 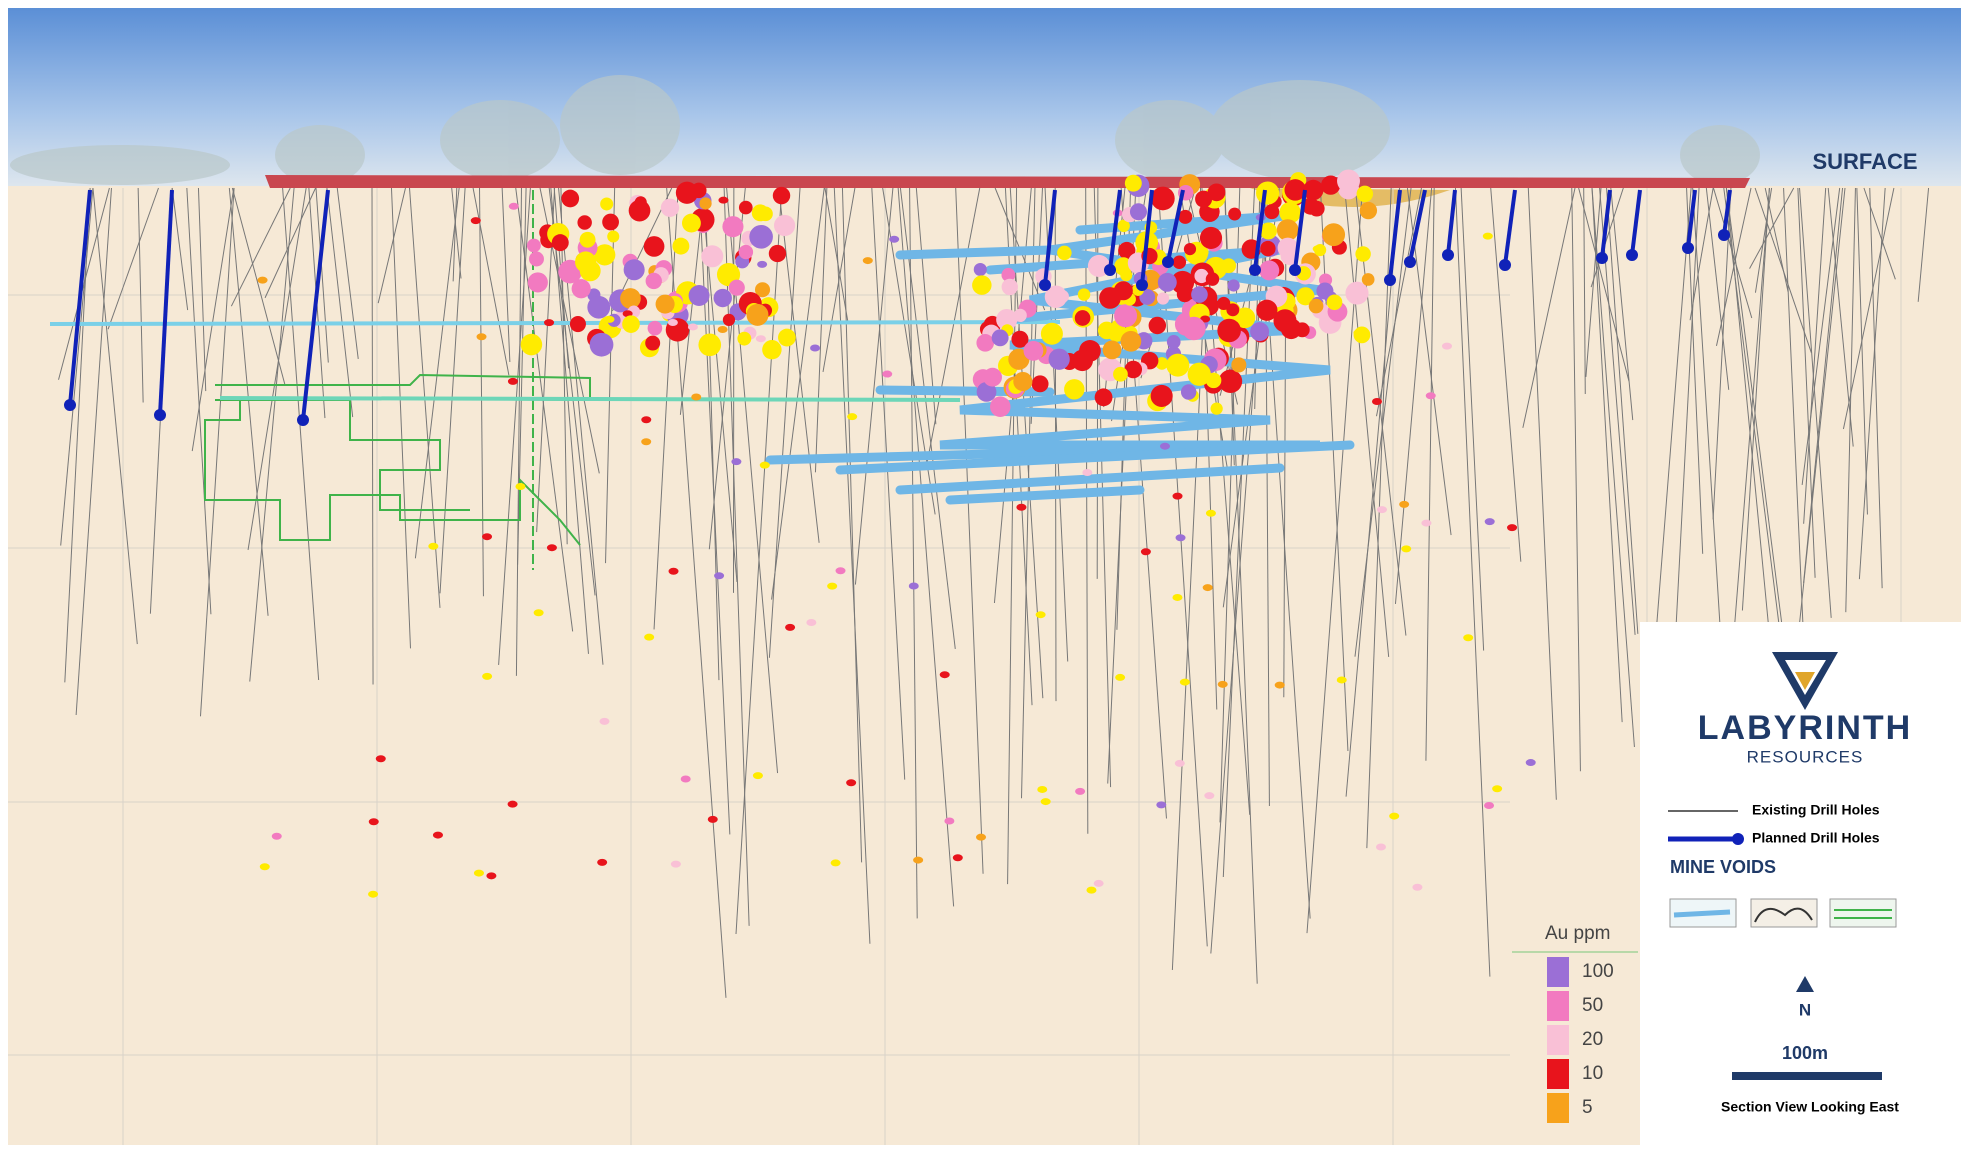 What do you see at coordinates (1738, 839) in the screenshot?
I see `planned-swatch-dot` at bounding box center [1738, 839].